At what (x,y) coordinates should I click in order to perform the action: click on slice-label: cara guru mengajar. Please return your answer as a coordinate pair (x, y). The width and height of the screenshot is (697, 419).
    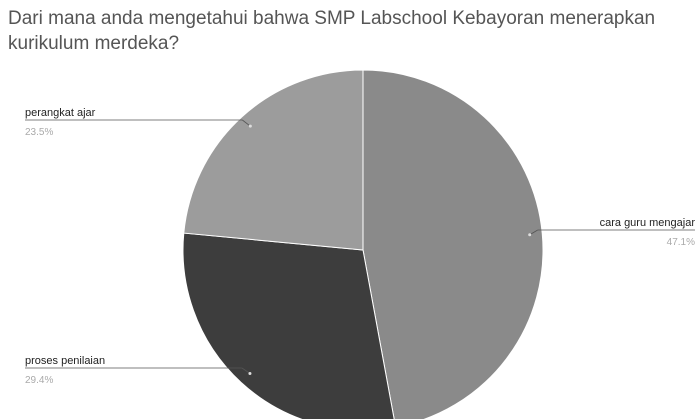
    Looking at the image, I should click on (648, 223).